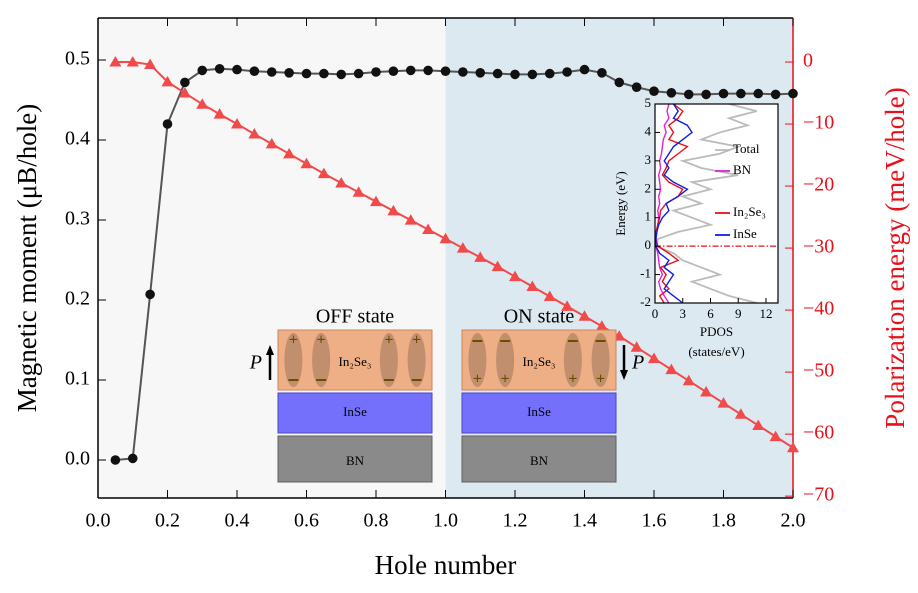 The image size is (918, 593). What do you see at coordinates (645, 301) in the screenshot?
I see `inset-y-tick-label: -2` at bounding box center [645, 301].